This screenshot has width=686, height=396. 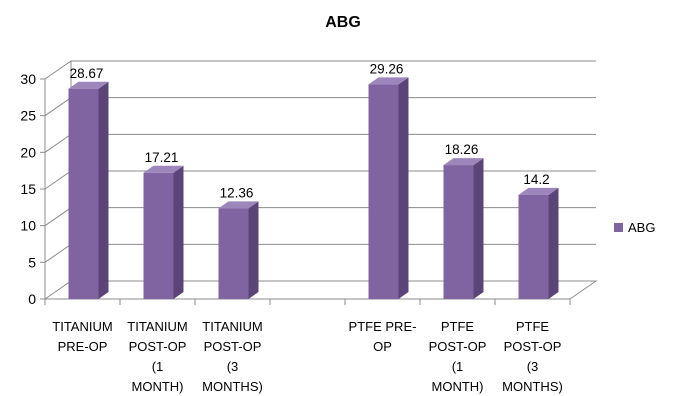 I want to click on data-label: 28.67, so click(x=87, y=73).